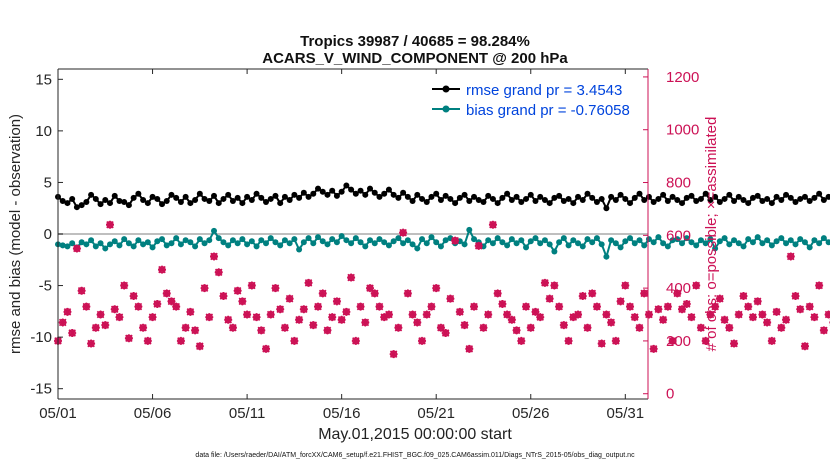 This screenshot has height=470, width=830. I want to click on y-tick-label: -15, so click(41, 389).